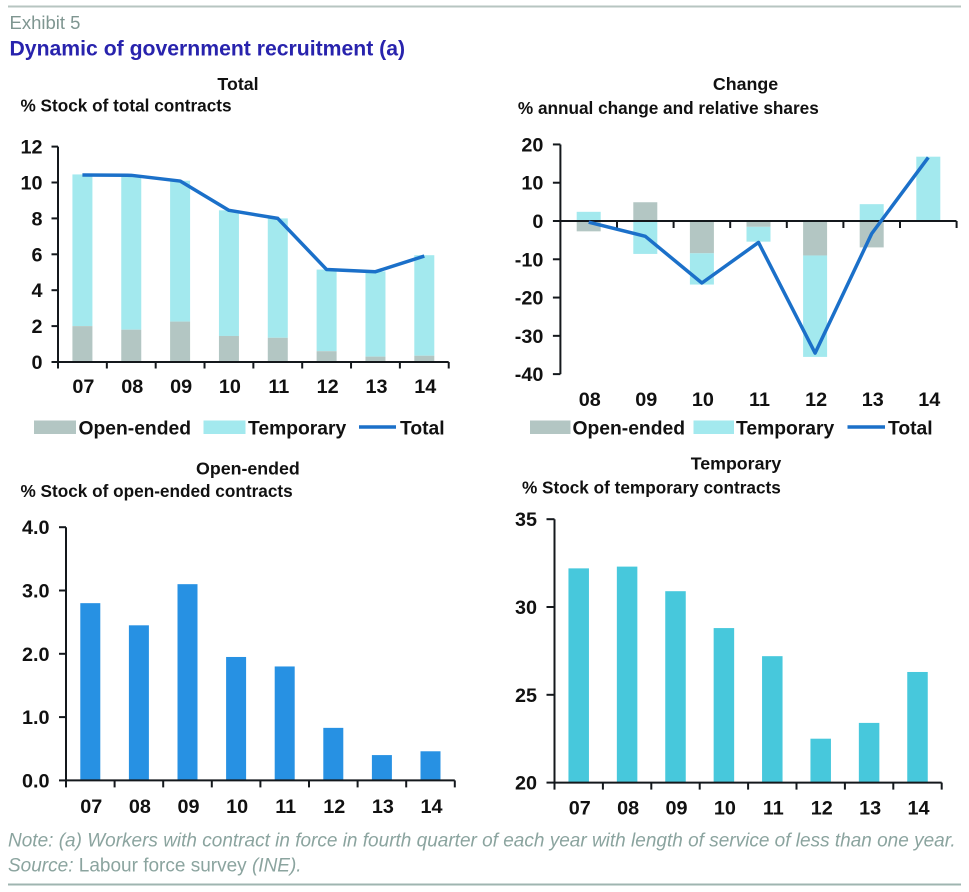 This screenshot has width=969, height=892. I want to click on svg-text: % Stock of temporary contracts, so click(651, 487).